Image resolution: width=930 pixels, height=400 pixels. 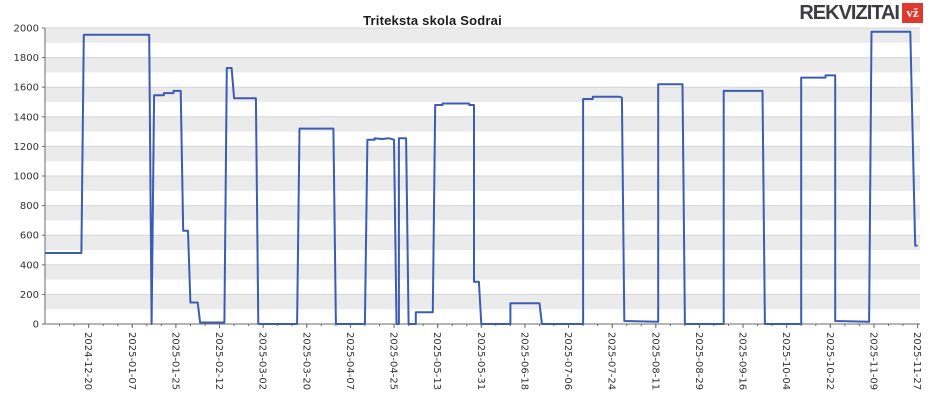 I want to click on svg-text: 200, so click(x=29, y=295).